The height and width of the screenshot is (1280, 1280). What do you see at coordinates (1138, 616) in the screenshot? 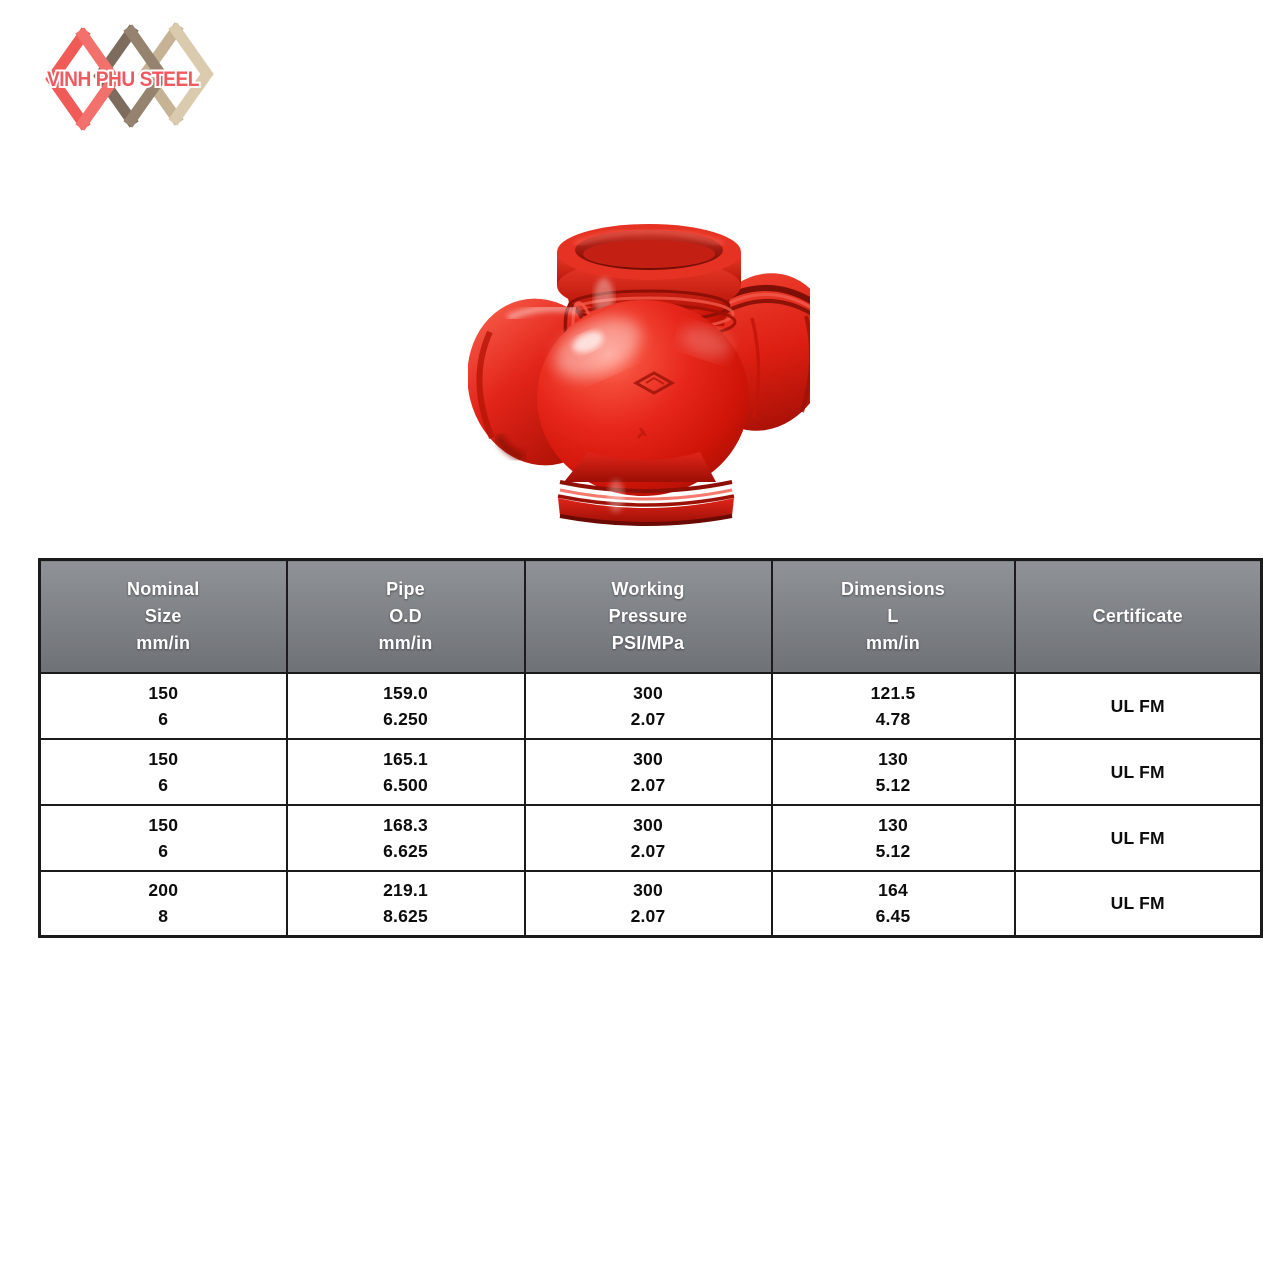
I see `header-certificate: Certificate` at bounding box center [1138, 616].